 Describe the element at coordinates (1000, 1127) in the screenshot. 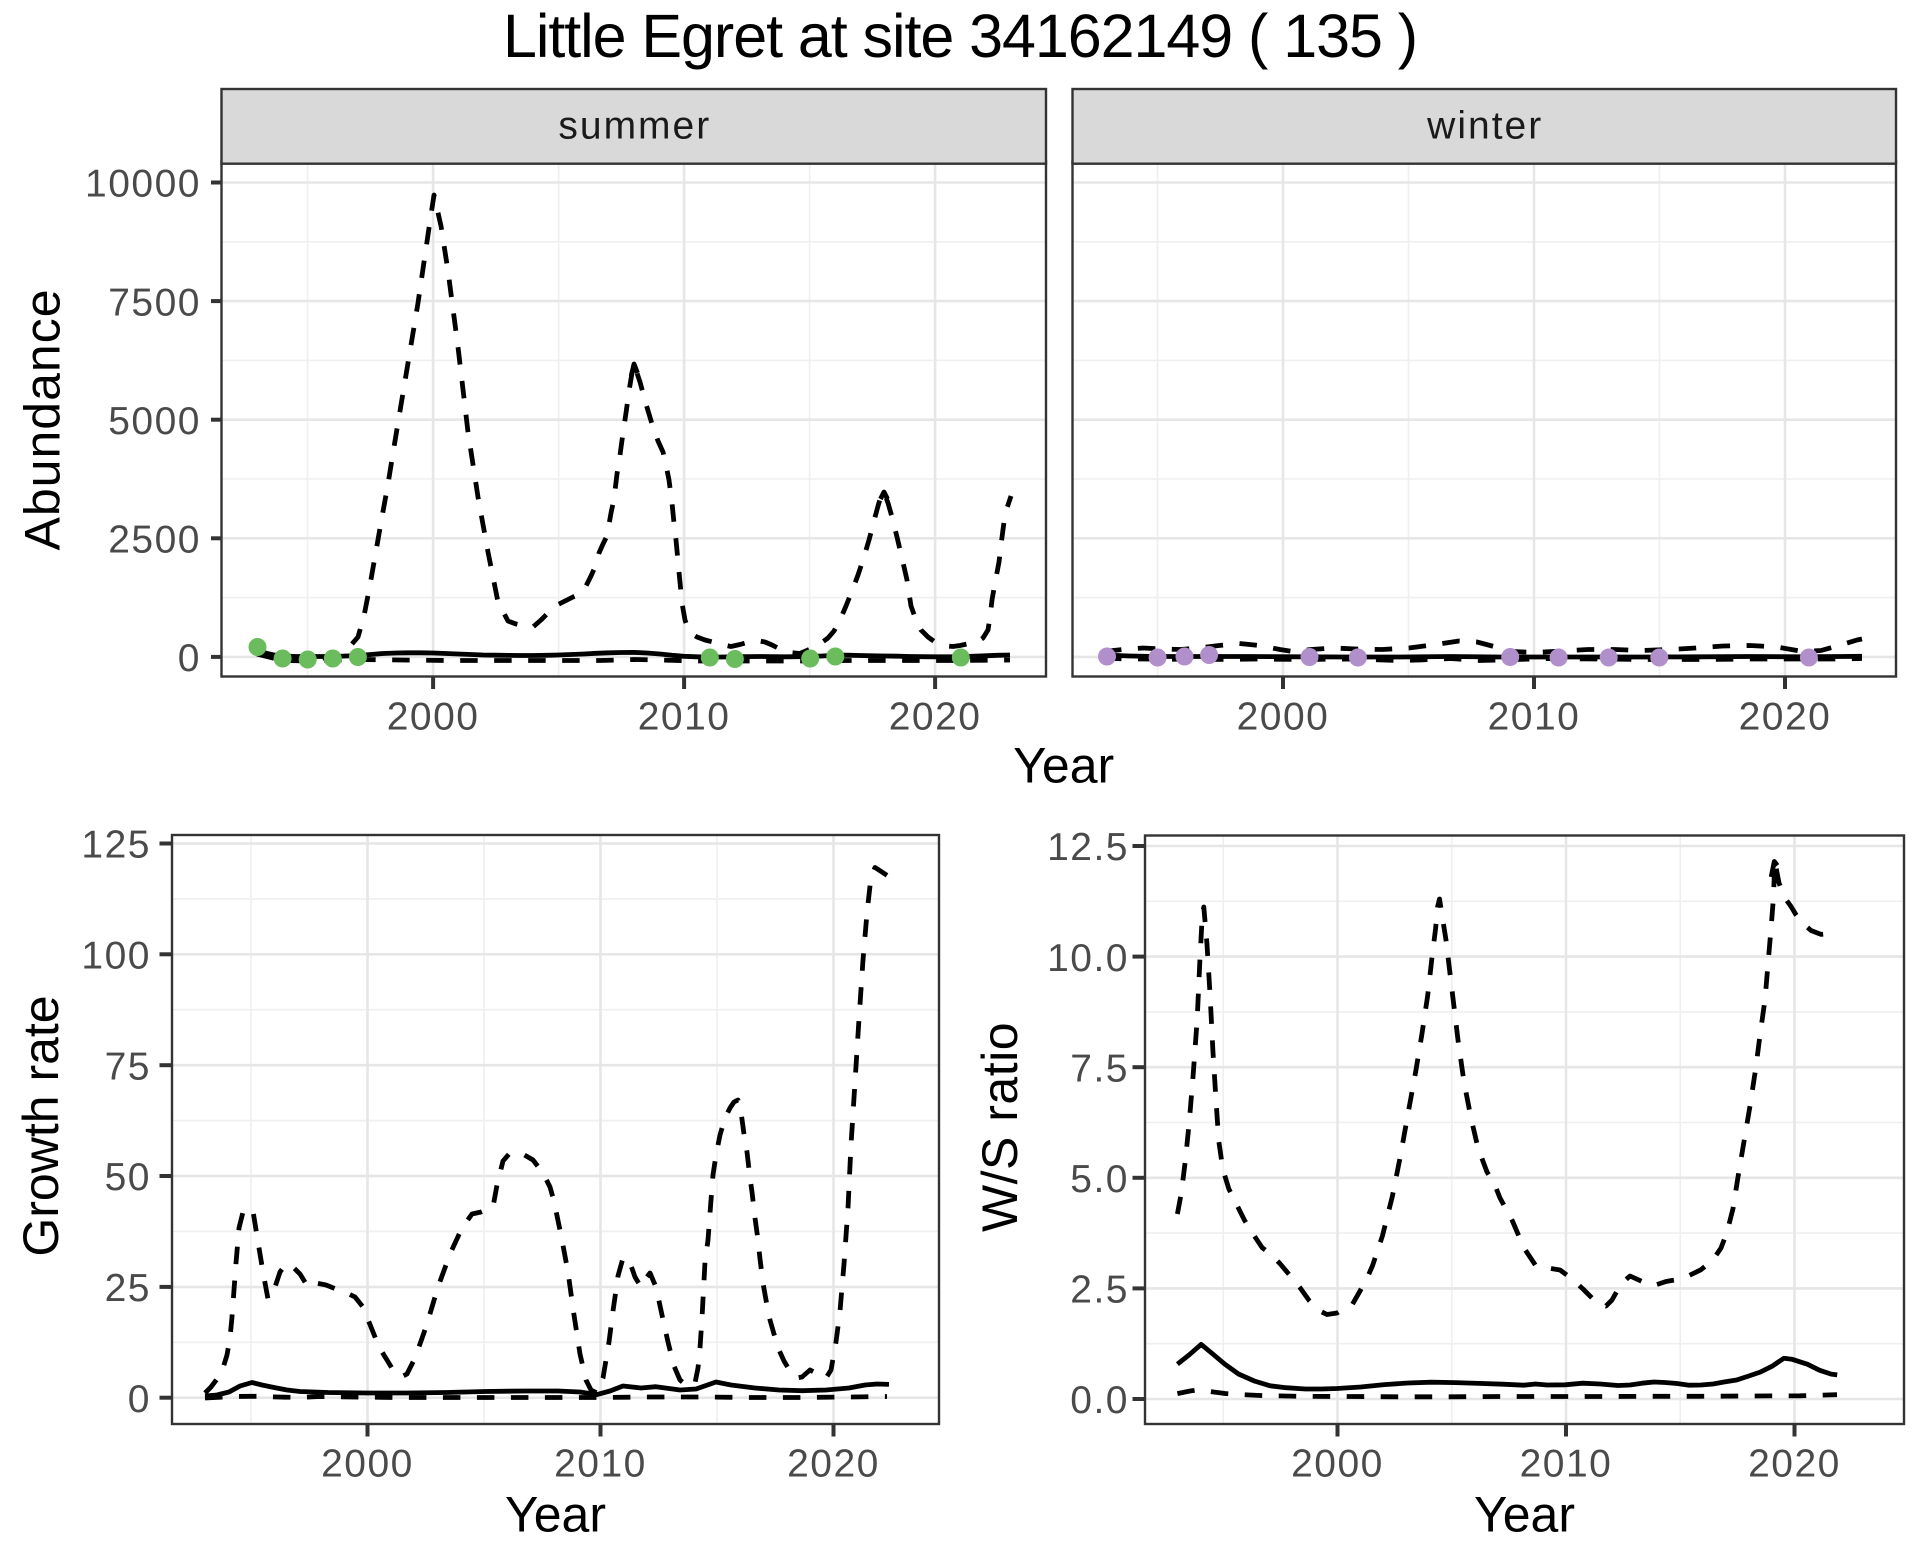

I see `svg-text: W/S ratio` at that location.